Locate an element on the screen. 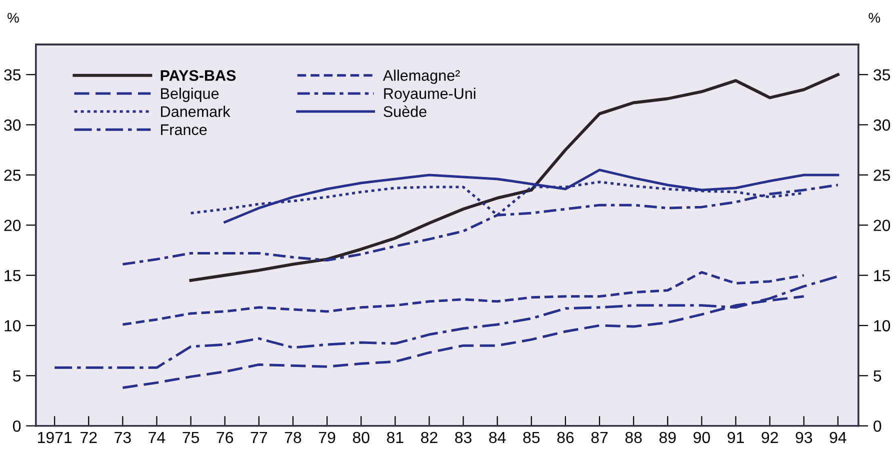 The width and height of the screenshot is (896, 454). y-tick-label: 5 is located at coordinates (17, 376).